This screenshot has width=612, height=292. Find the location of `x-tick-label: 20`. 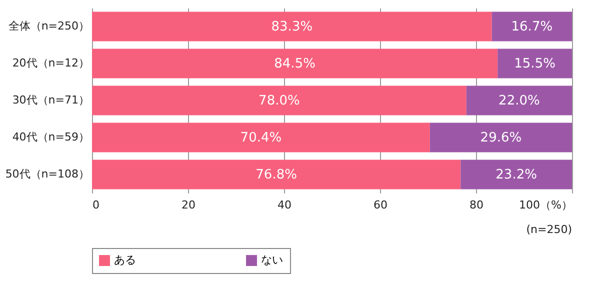

x-tick-label: 20 is located at coordinates (189, 205).